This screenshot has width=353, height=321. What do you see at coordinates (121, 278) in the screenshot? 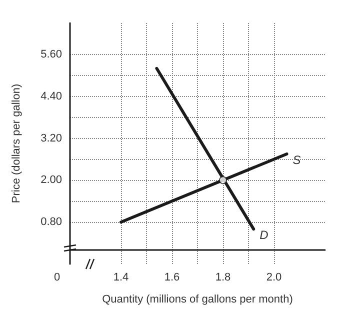
I see `x-tick-label: 1.4` at bounding box center [121, 278].